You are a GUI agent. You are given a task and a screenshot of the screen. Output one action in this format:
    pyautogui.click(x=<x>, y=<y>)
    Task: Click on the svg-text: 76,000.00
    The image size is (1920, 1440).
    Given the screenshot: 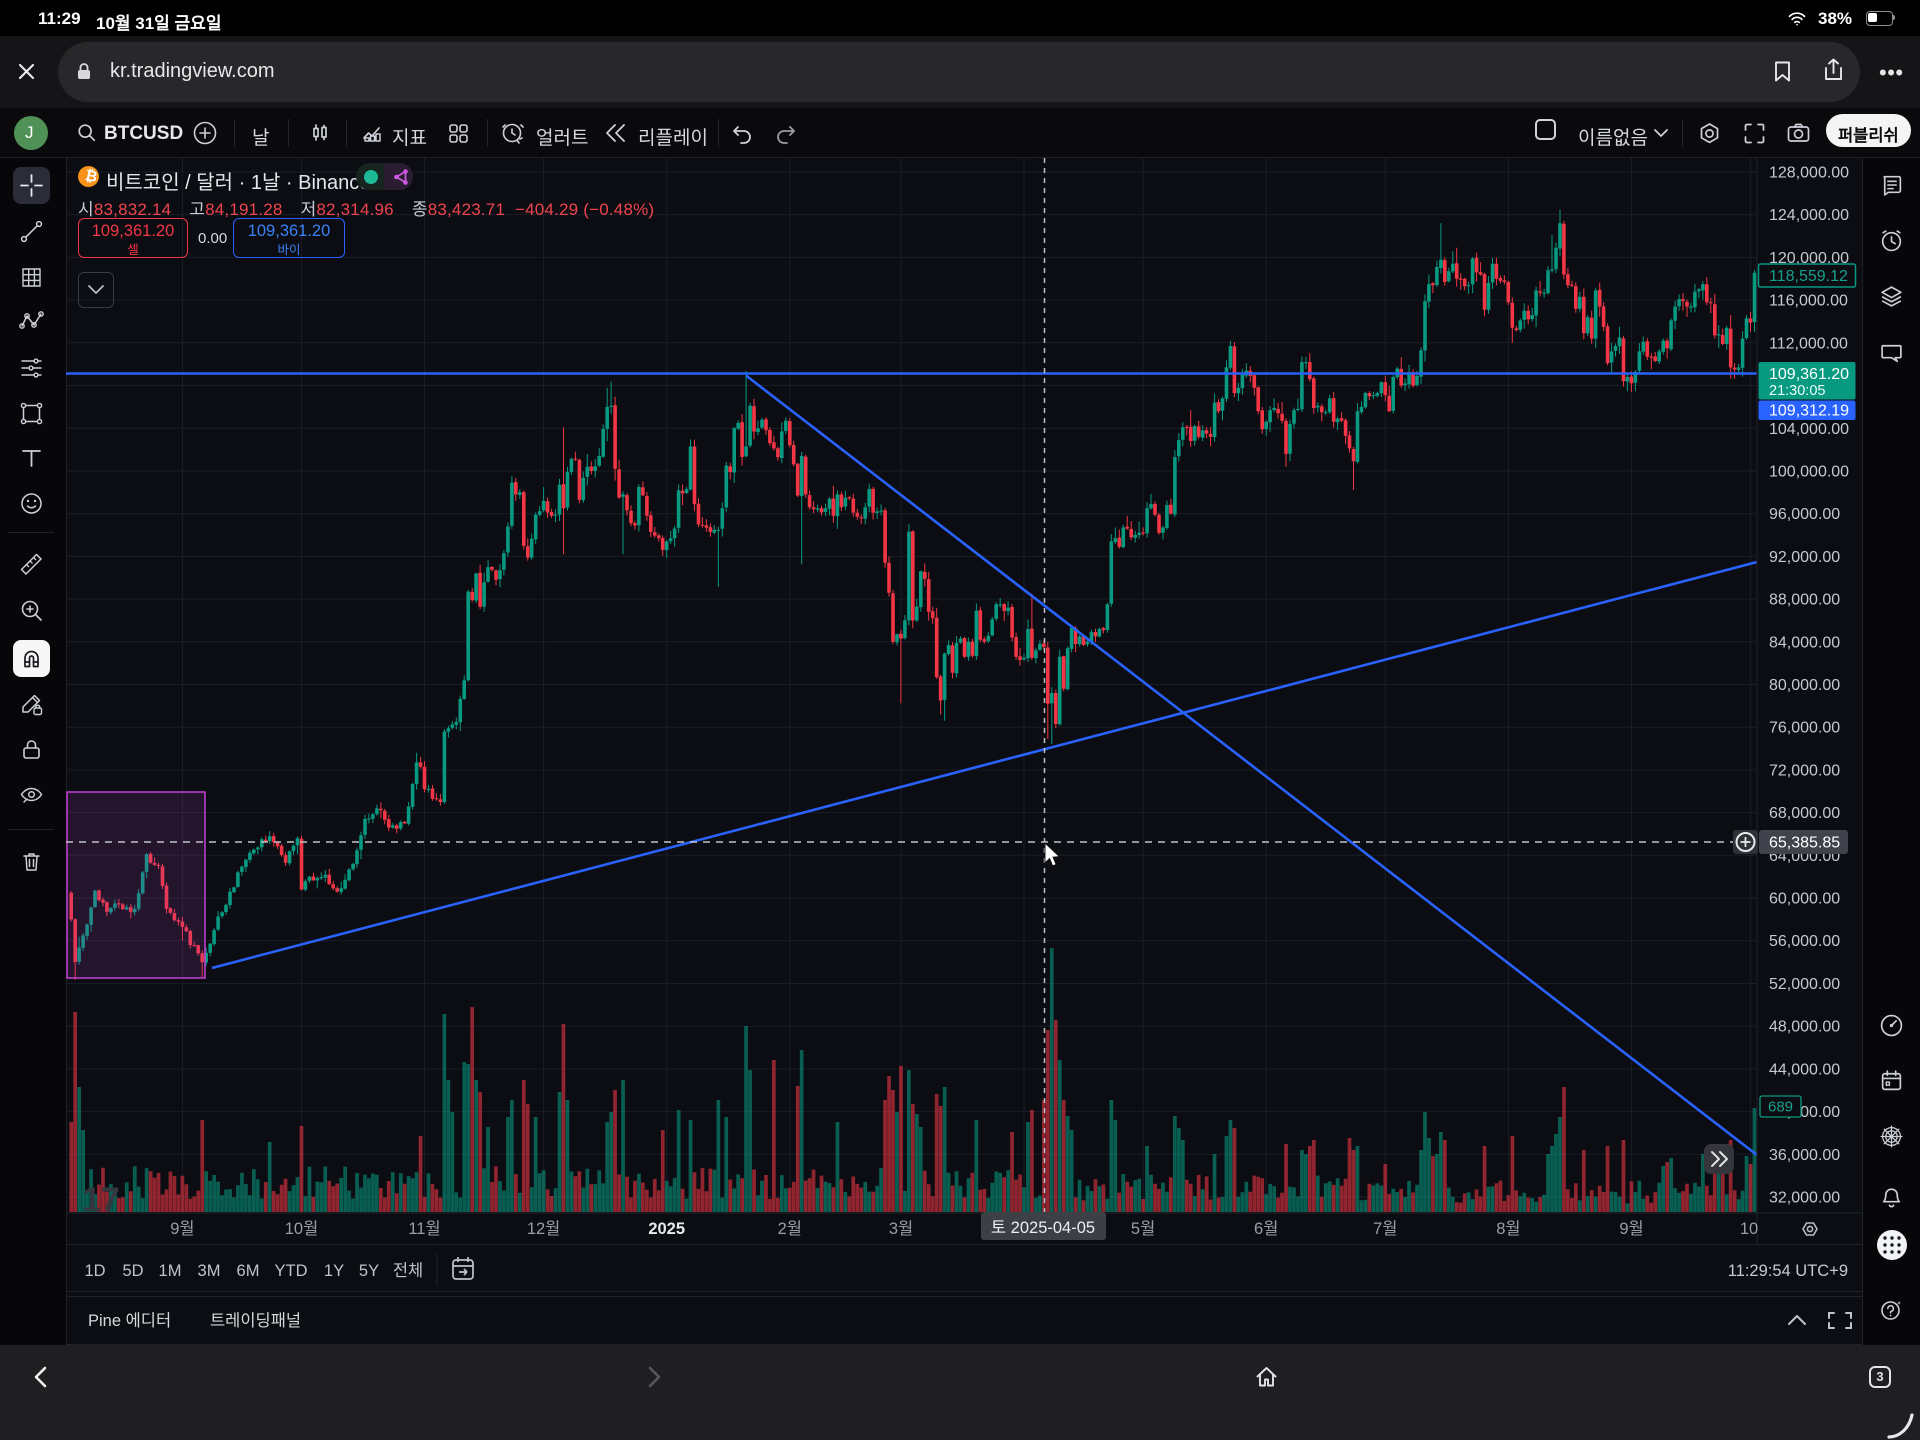 What is the action you would take?
    pyautogui.click(x=1804, y=728)
    